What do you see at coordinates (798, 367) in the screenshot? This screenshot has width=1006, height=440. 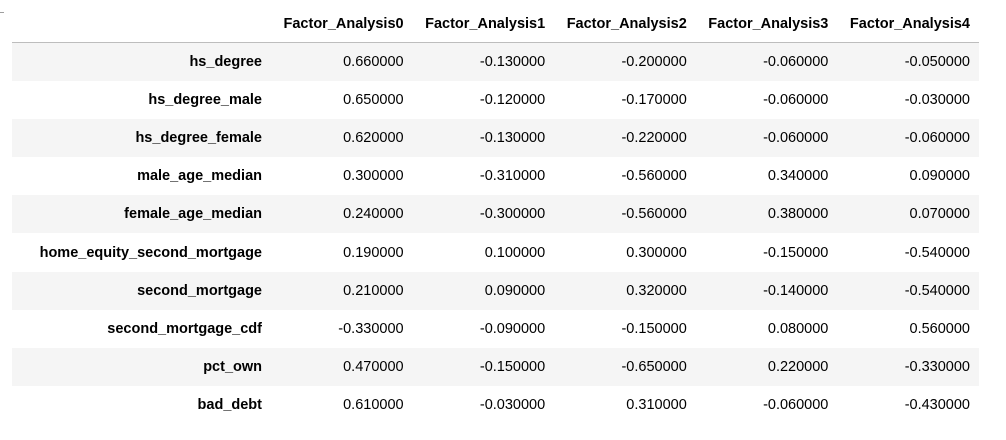 I see `table-cell: 0.220000` at bounding box center [798, 367].